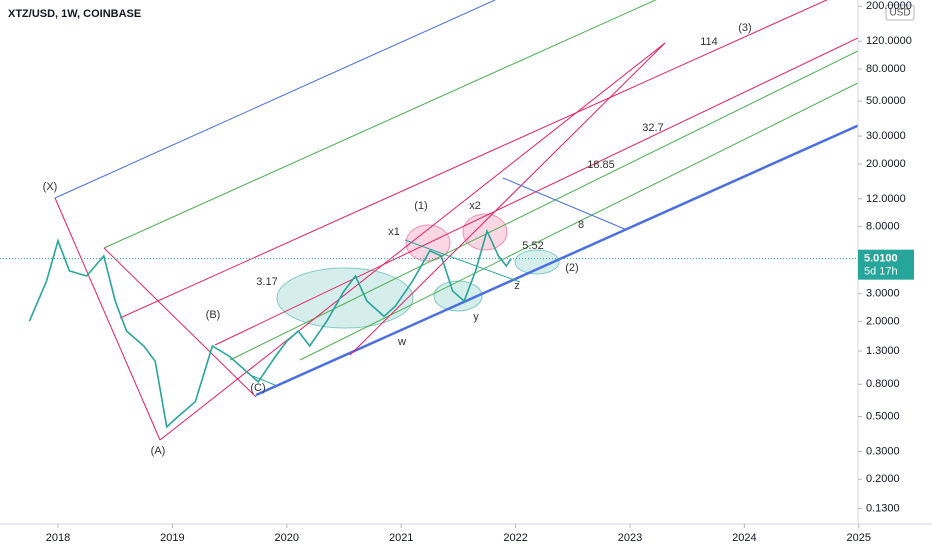 The height and width of the screenshot is (555, 932). Describe the element at coordinates (883, 479) in the screenshot. I see `y-tick-label: 0.2000` at that location.